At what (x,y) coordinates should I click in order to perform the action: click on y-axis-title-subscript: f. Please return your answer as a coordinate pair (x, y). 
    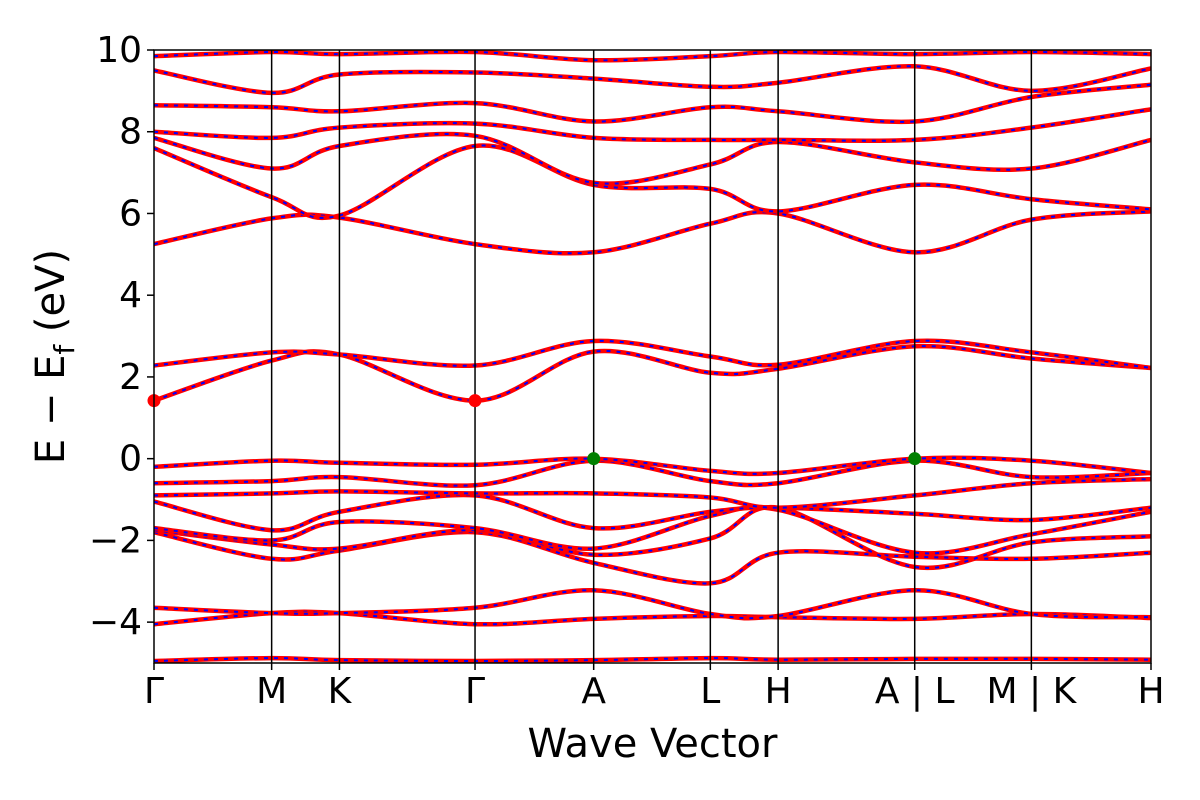
    Looking at the image, I should click on (64, 349).